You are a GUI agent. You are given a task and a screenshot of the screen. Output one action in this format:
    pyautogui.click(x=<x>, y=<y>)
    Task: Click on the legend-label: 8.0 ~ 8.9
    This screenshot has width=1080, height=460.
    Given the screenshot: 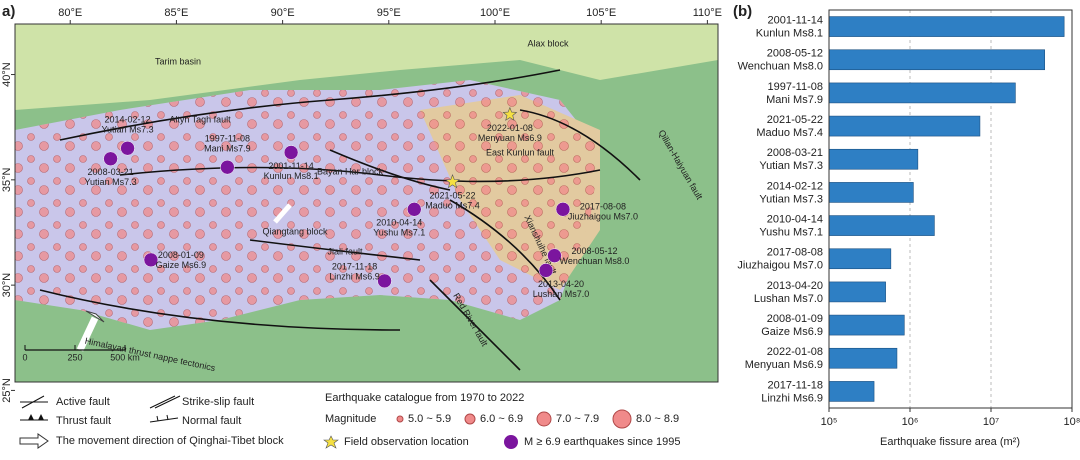 What is the action you would take?
    pyautogui.click(x=657, y=419)
    